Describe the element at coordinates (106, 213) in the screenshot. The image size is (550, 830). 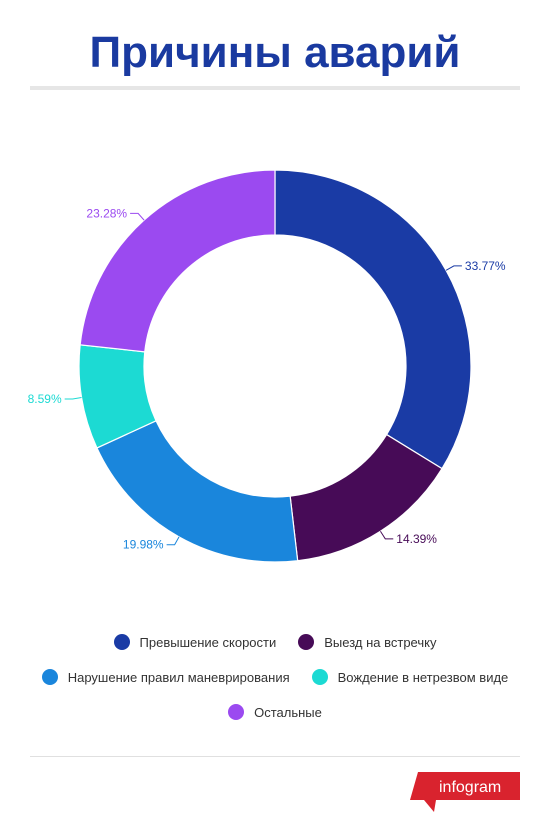
I see `data-label: 23.28%` at that location.